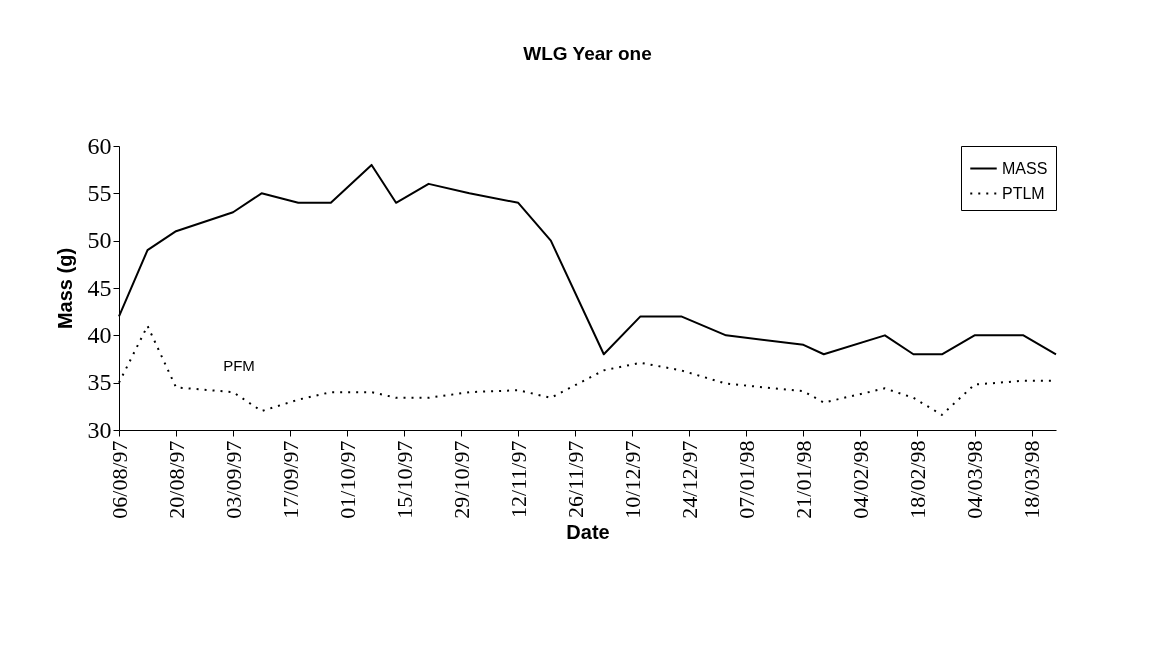 The image size is (1162, 649). I want to click on x-tick-label: 21/01/98, so click(803, 479).